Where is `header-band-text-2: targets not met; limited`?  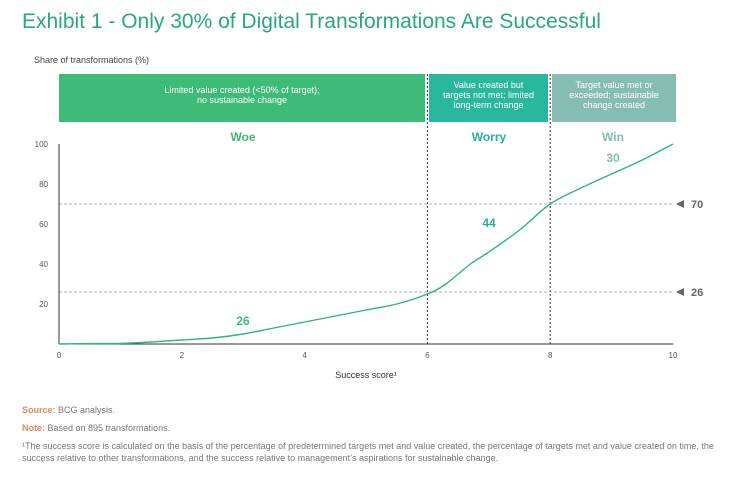
header-band-text-2: targets not met; limited is located at coordinates (488, 95).